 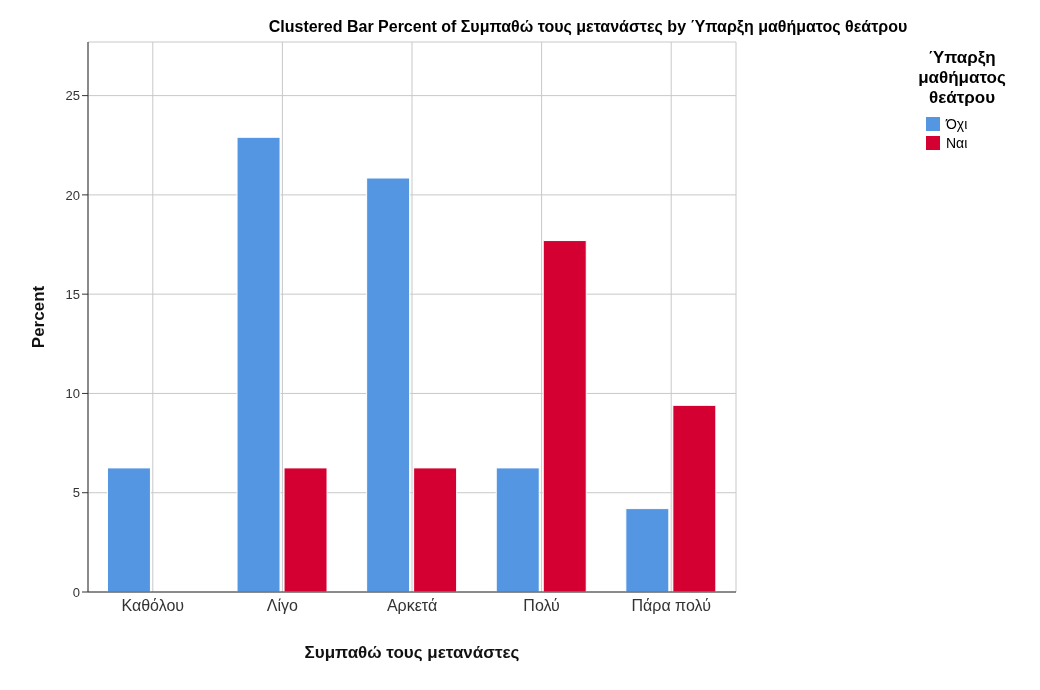 What do you see at coordinates (588, 27) in the screenshot?
I see `chart-title: Clustered Bar Percent of Συμπαθώ τους μετανάστες by Ύπαρξη μαθήματος θεάτρου` at bounding box center [588, 27].